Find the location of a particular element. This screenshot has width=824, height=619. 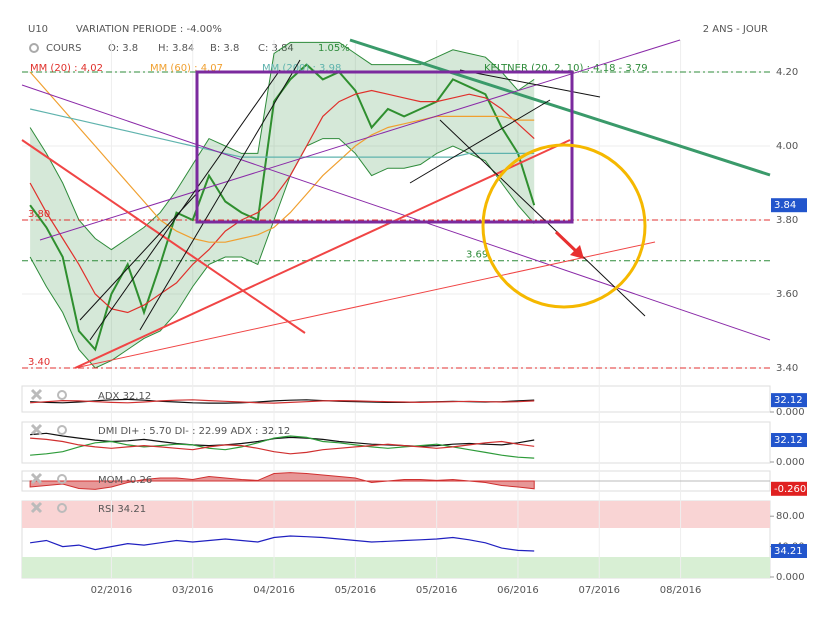

x-tick-label: 04/2016 is located at coordinates (274, 590).